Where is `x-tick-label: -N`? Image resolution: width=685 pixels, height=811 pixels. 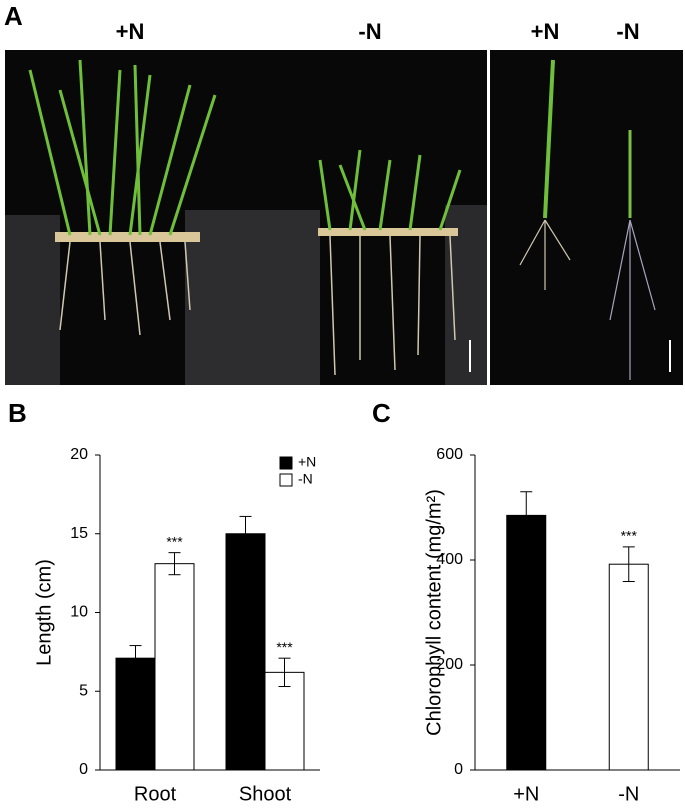 x-tick-label: -N is located at coordinates (628, 794).